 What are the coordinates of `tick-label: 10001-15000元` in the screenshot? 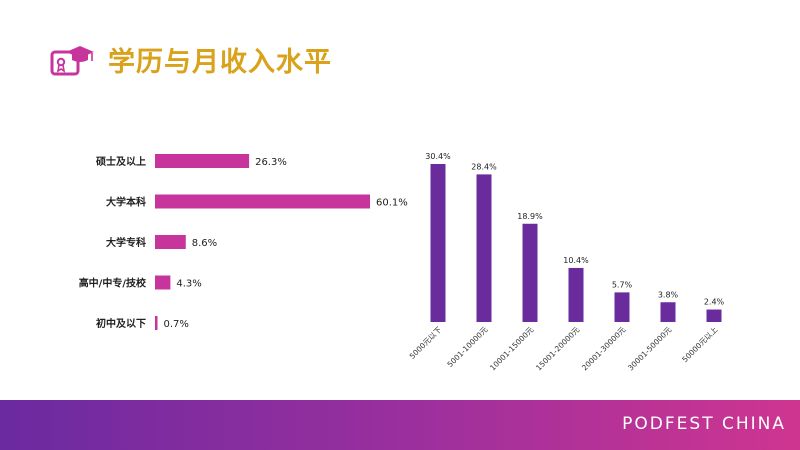 It's located at (512, 349).